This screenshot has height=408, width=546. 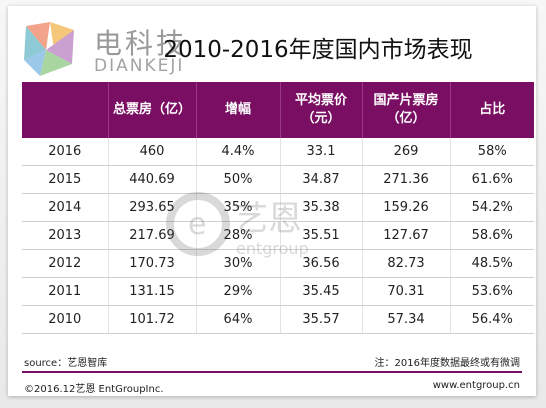 What do you see at coordinates (151, 235) in the screenshot?
I see `table-cell: 217.69` at bounding box center [151, 235].